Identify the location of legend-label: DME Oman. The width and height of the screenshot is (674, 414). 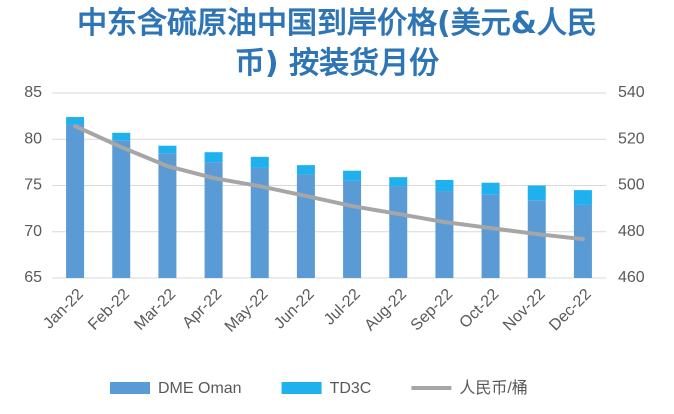
(200, 388).